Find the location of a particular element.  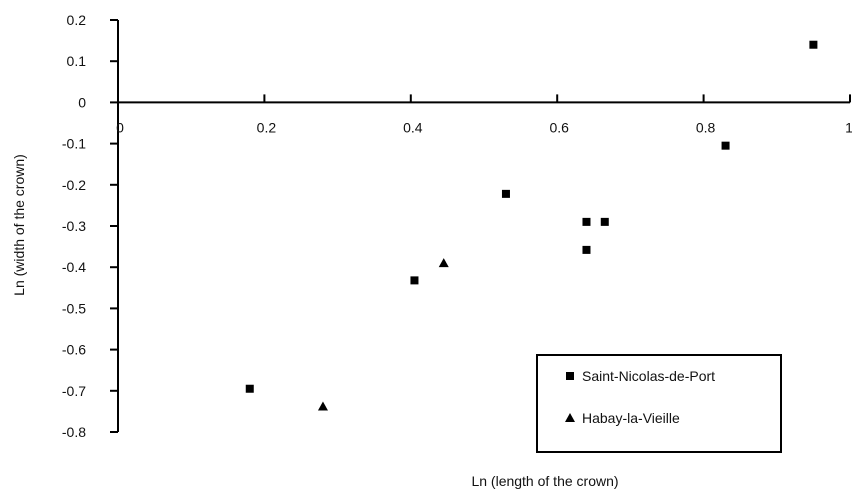

legend-box is located at coordinates (659, 403).